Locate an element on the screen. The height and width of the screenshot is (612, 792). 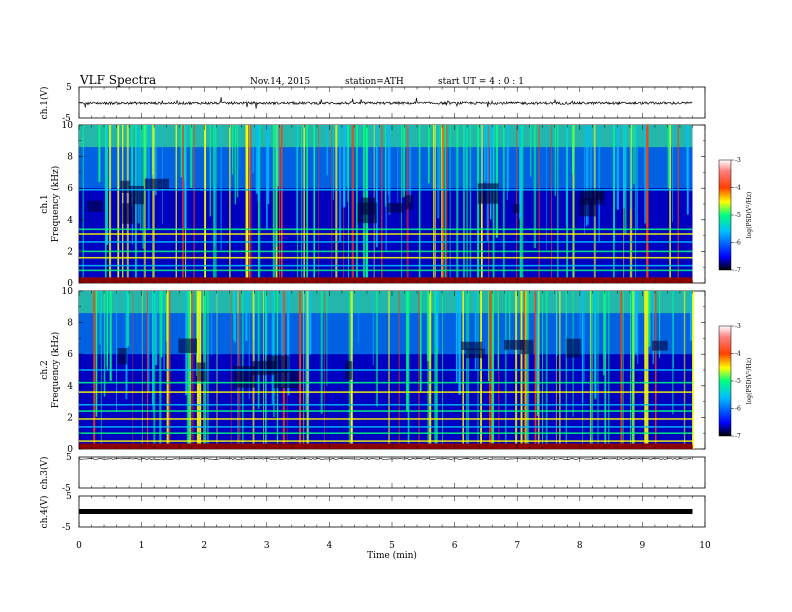
ch1-waveform-trace is located at coordinates (385, 103).